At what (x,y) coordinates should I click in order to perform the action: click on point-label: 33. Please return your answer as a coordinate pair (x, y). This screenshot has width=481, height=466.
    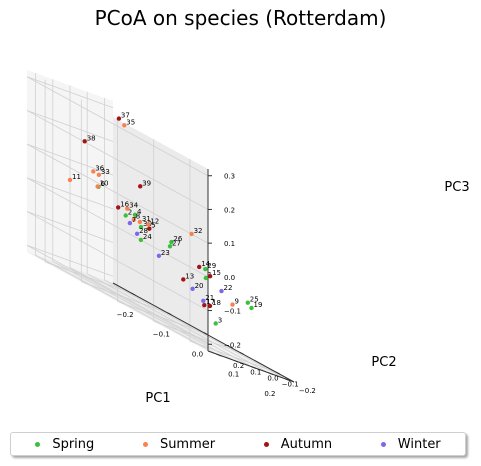
    Looking at the image, I should click on (105, 172).